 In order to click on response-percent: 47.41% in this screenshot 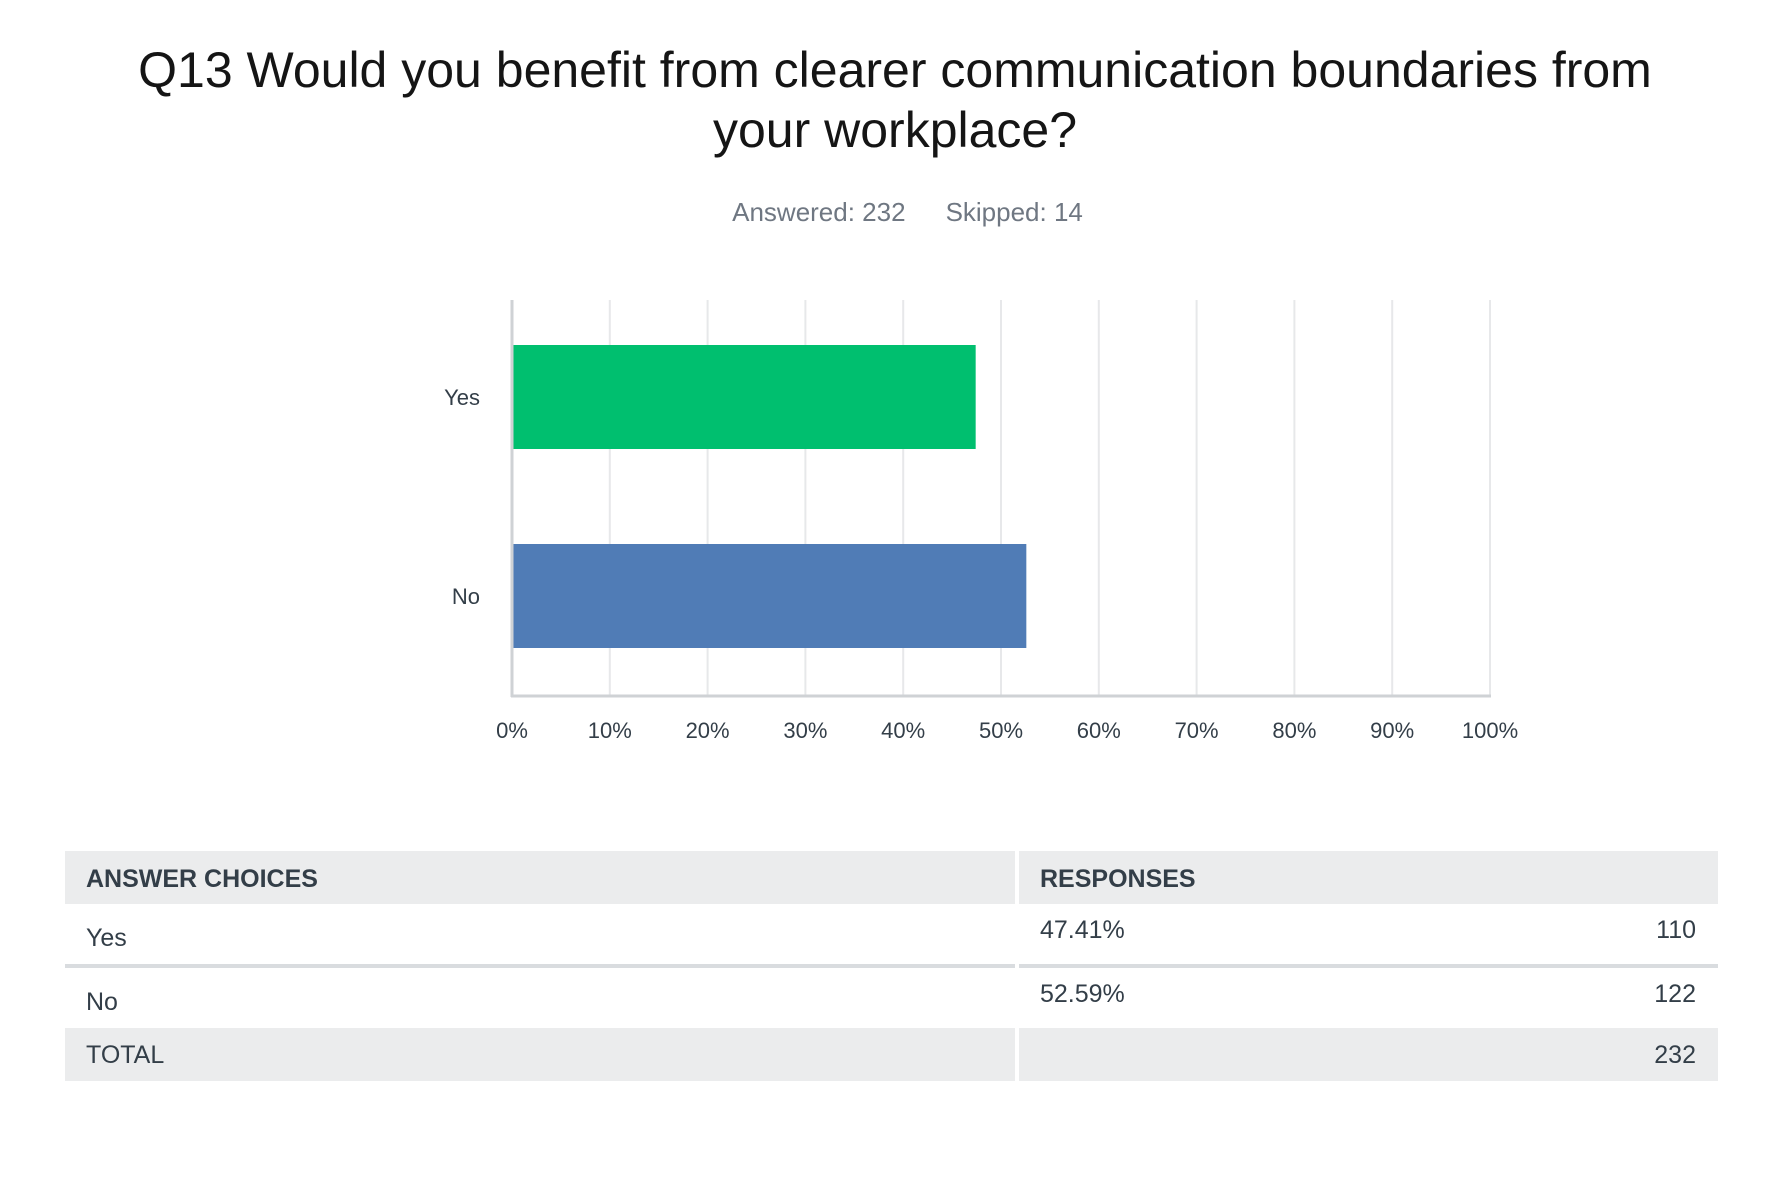, I will do `click(1082, 930)`.